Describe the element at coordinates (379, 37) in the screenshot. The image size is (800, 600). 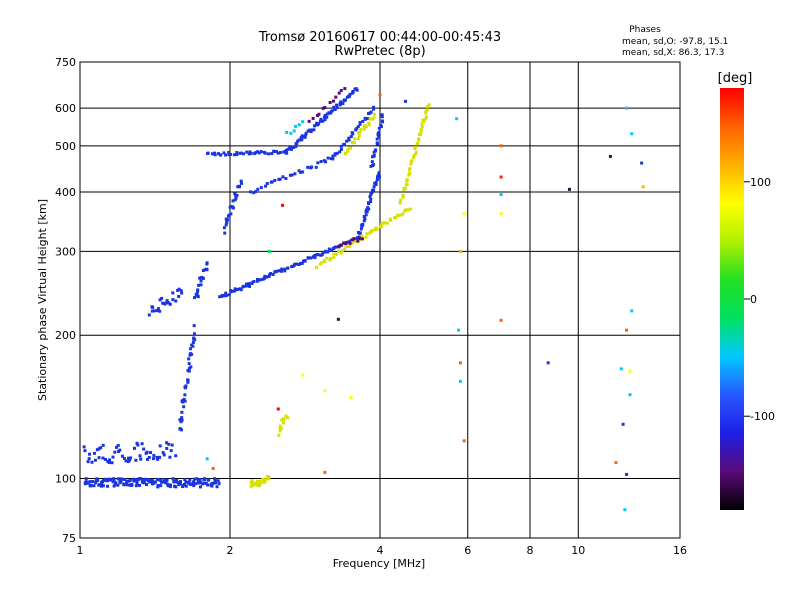
I see `chart-title: Tromsø 20160617 00:44:00-00:45:43` at that location.